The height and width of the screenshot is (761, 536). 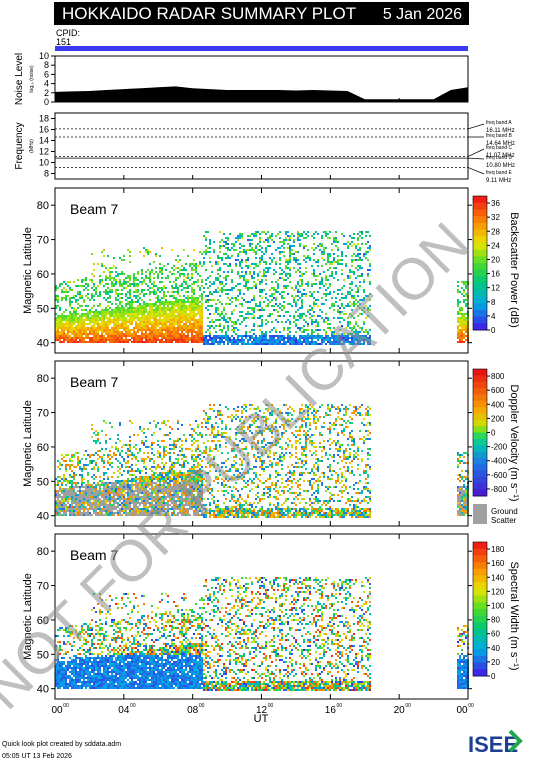 What do you see at coordinates (498, 181) in the screenshot?
I see `frequency-band-value: 9.11 MHz` at bounding box center [498, 181].